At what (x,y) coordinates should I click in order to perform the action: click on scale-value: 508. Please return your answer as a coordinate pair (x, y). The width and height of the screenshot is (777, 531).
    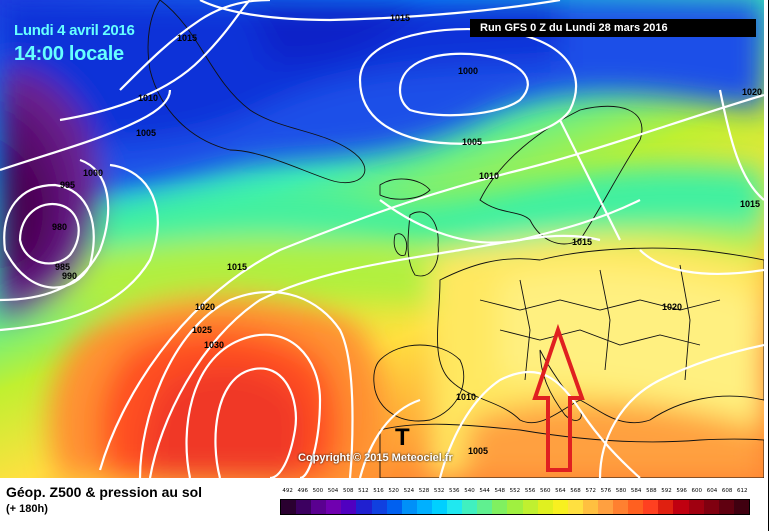
    Looking at the image, I should click on (348, 491).